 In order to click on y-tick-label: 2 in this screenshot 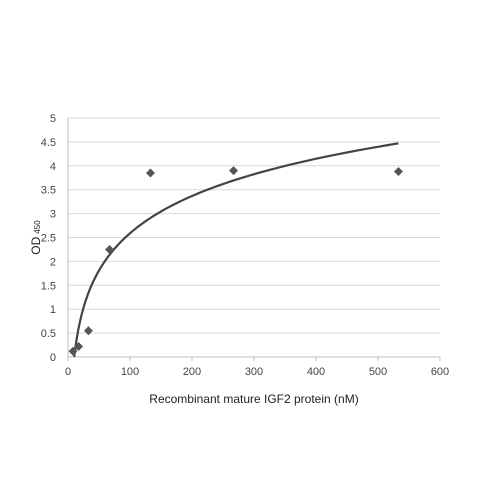, I will do `click(53, 262)`.